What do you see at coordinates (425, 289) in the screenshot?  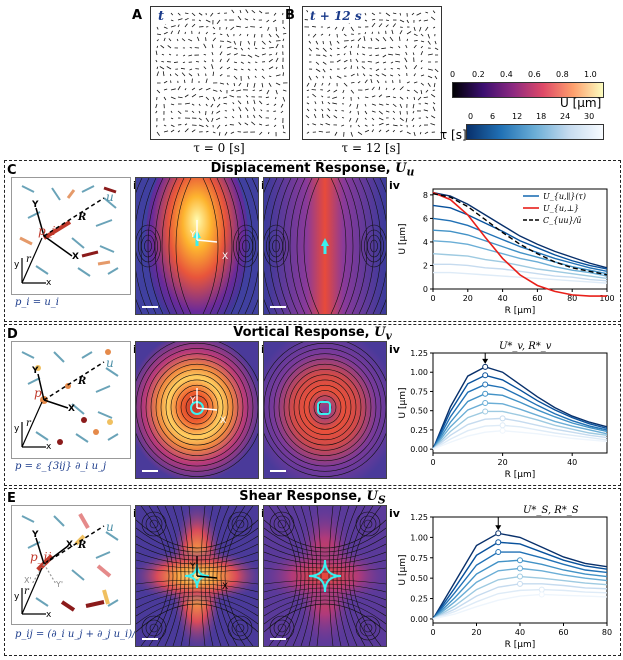 I see `y-tick-label: 0` at bounding box center [425, 289].